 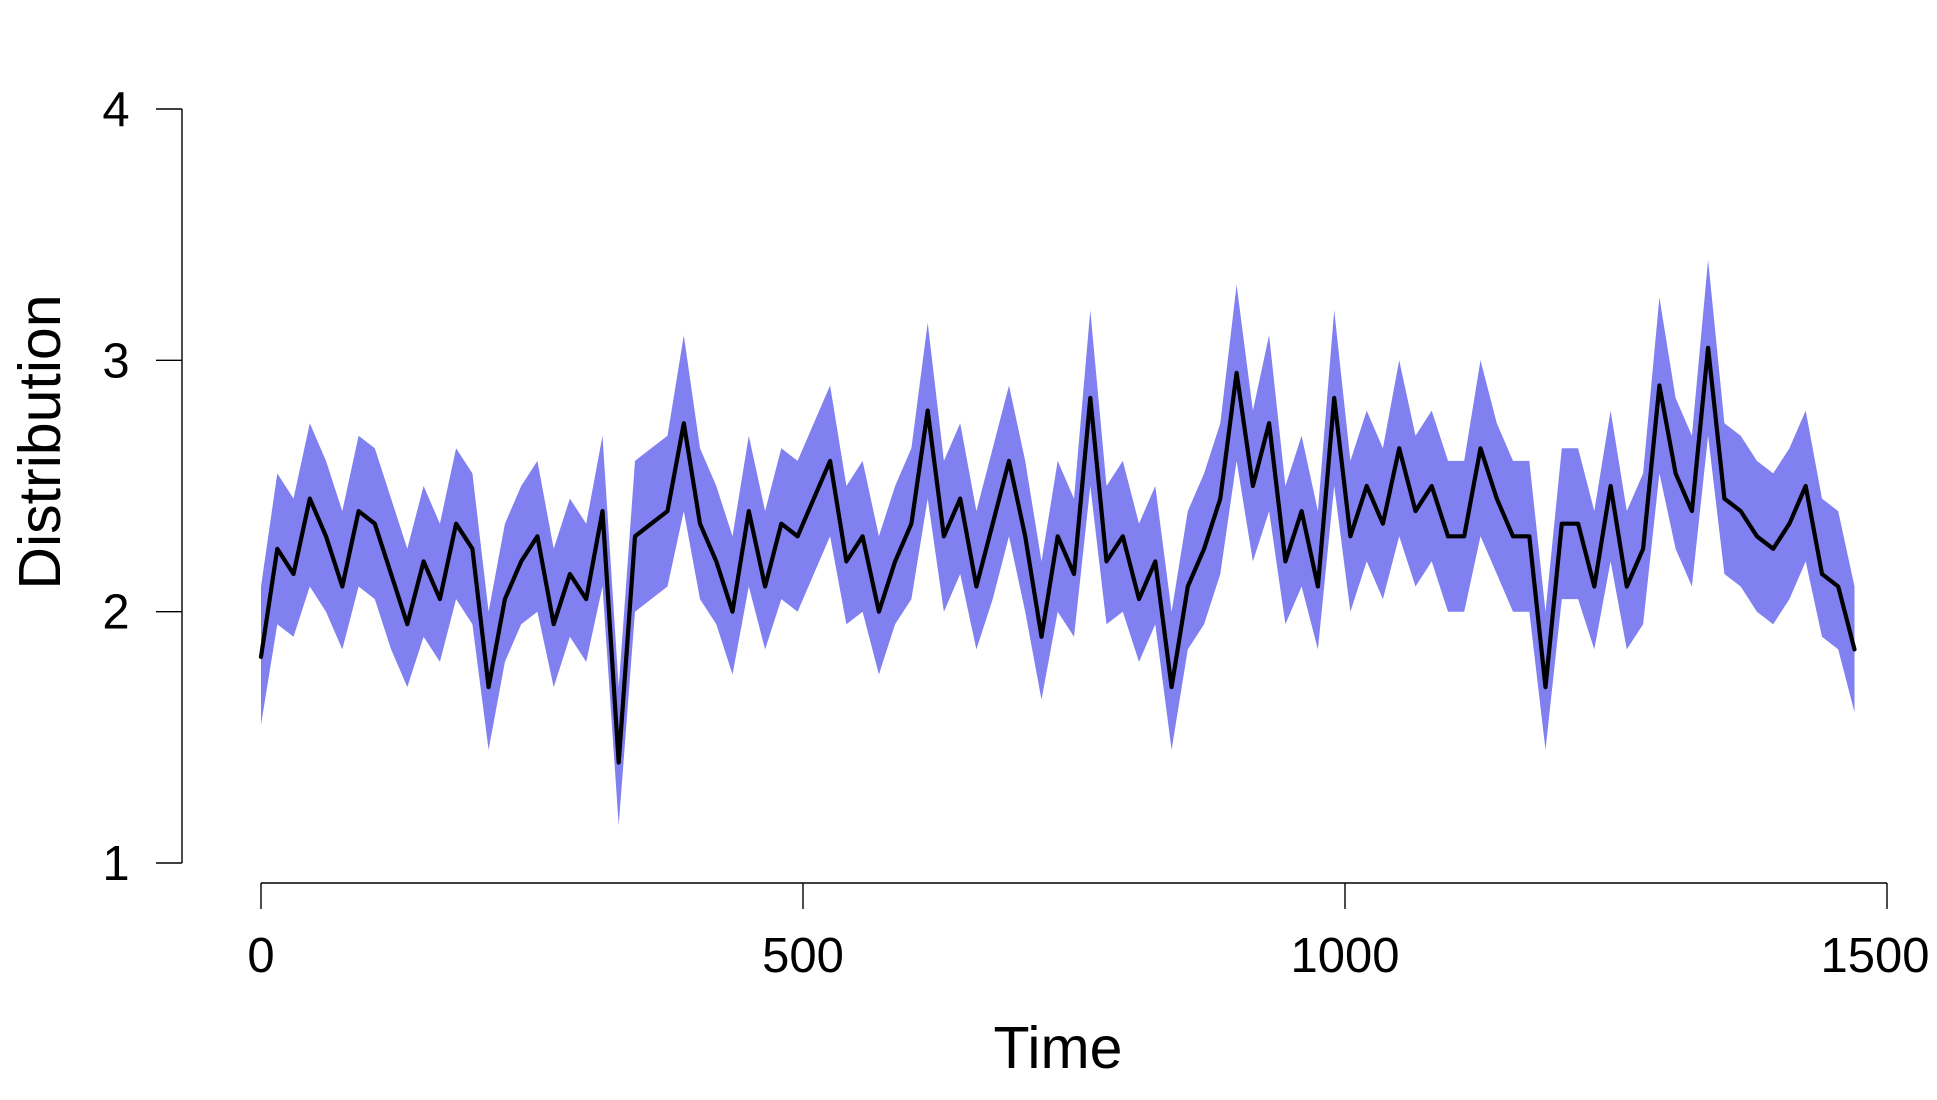 I want to click on x-tick-label-1500: 1500, so click(x=1874, y=956).